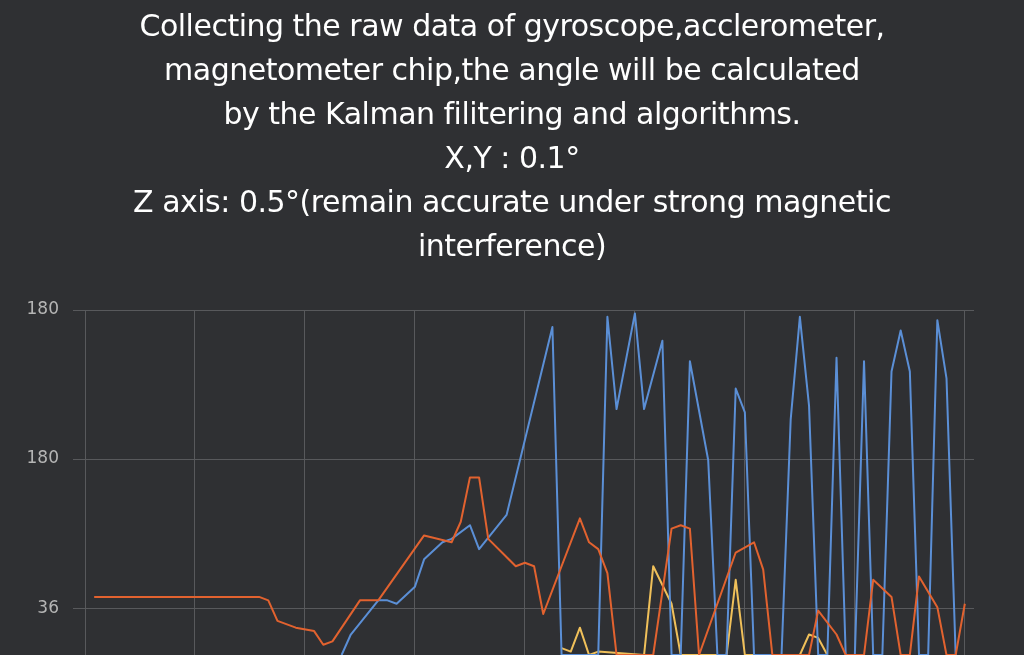 The width and height of the screenshot is (1024, 655). What do you see at coordinates (48, 606) in the screenshot?
I see `text: 36` at bounding box center [48, 606].